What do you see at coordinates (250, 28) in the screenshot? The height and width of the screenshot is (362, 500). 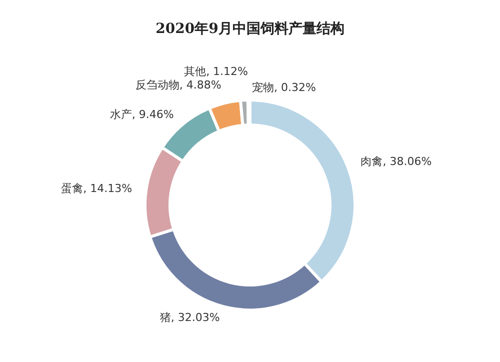 I see `chart-title: 2020年9月中国饲料产量结构` at bounding box center [250, 28].